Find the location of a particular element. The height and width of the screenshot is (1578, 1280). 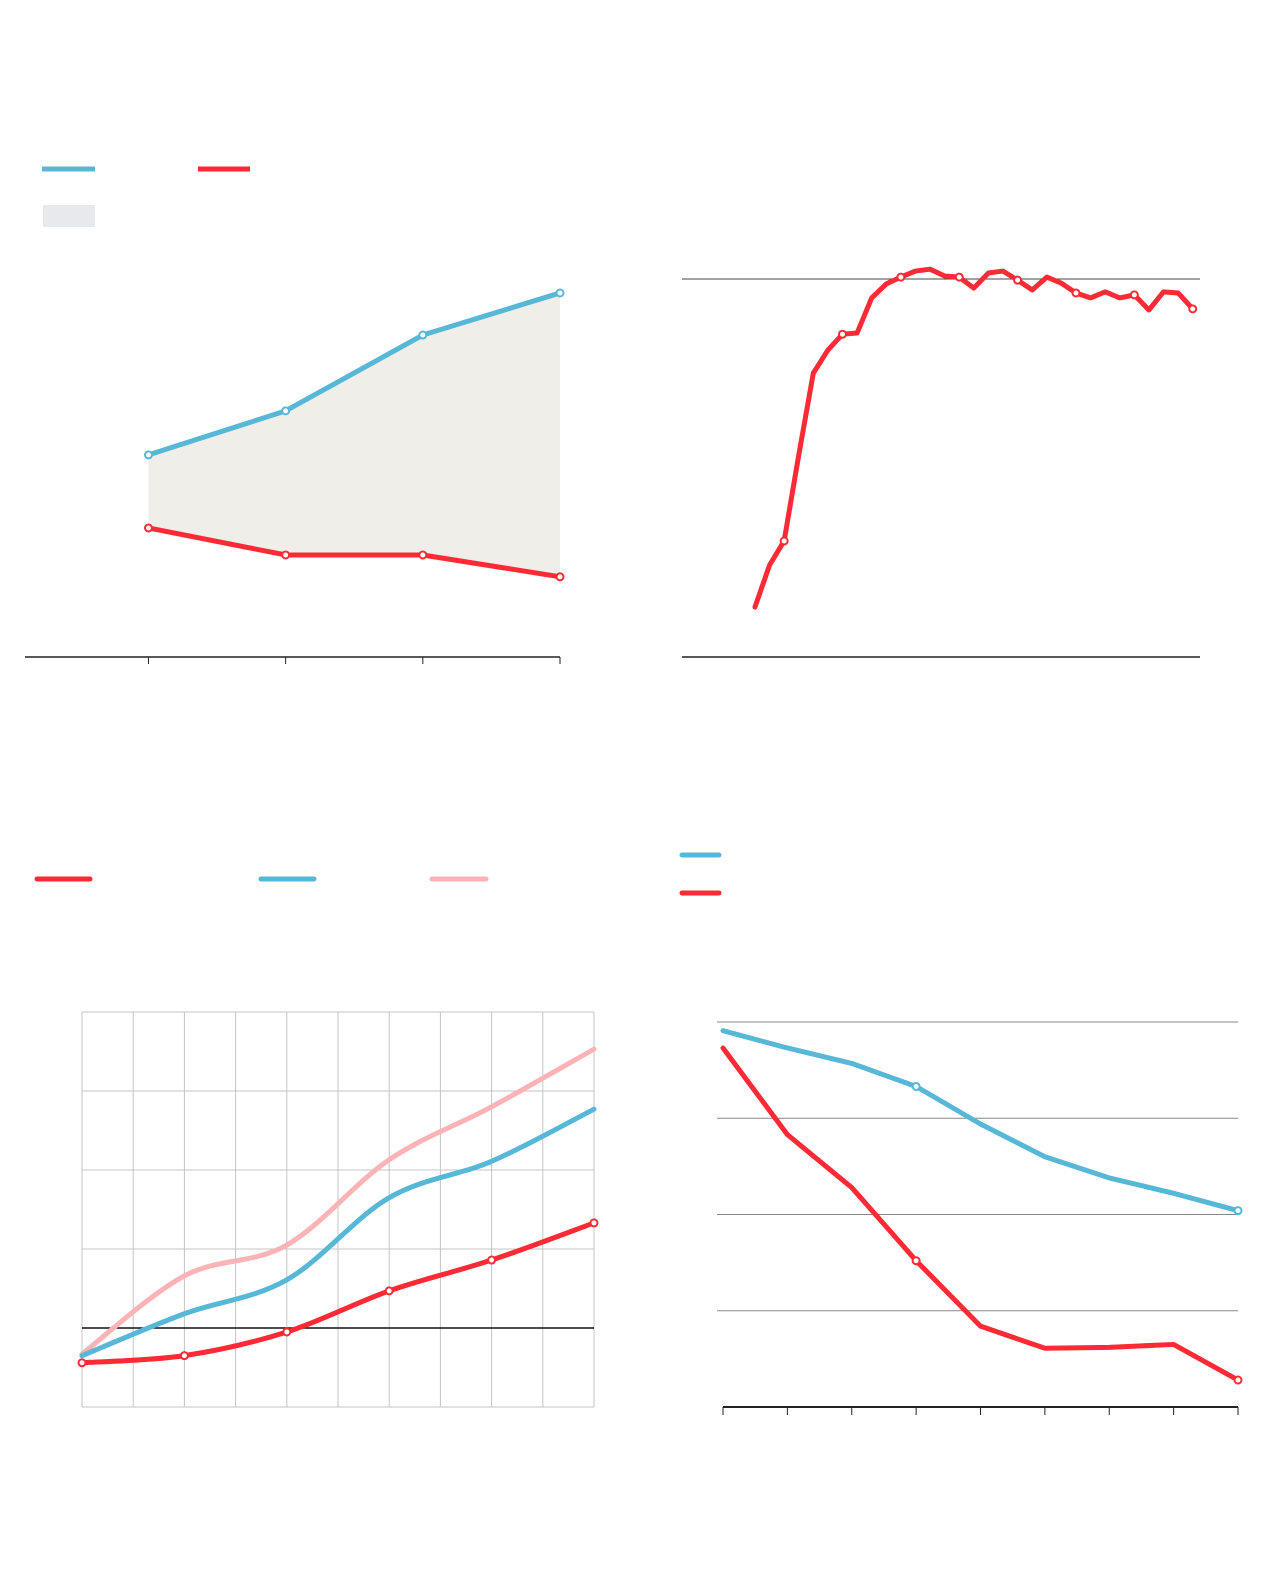

gap-band is located at coordinates (354, 434).